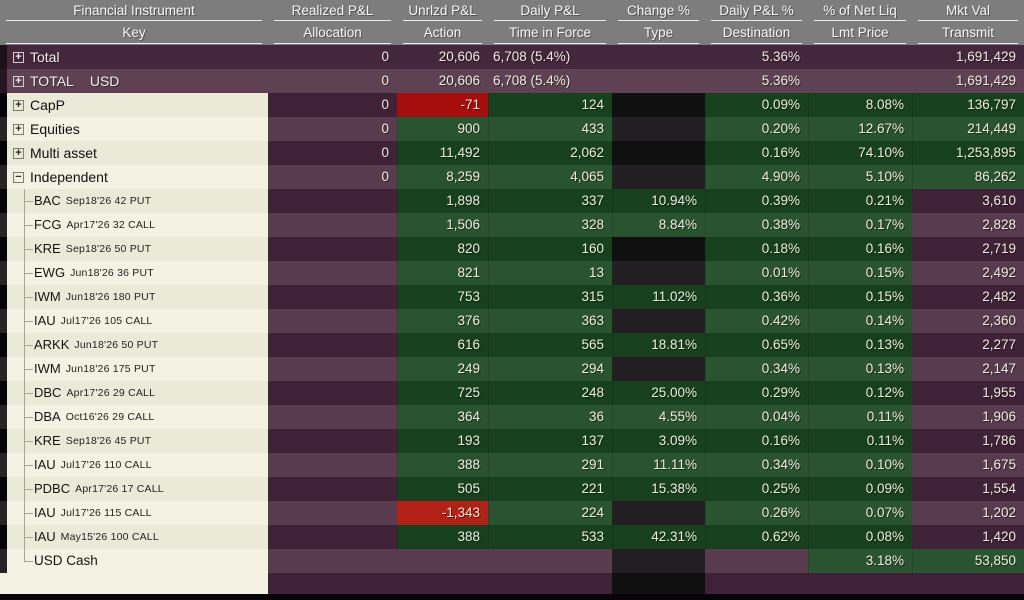  I want to click on cell-mkt-val: 1,691,429, so click(968, 57).